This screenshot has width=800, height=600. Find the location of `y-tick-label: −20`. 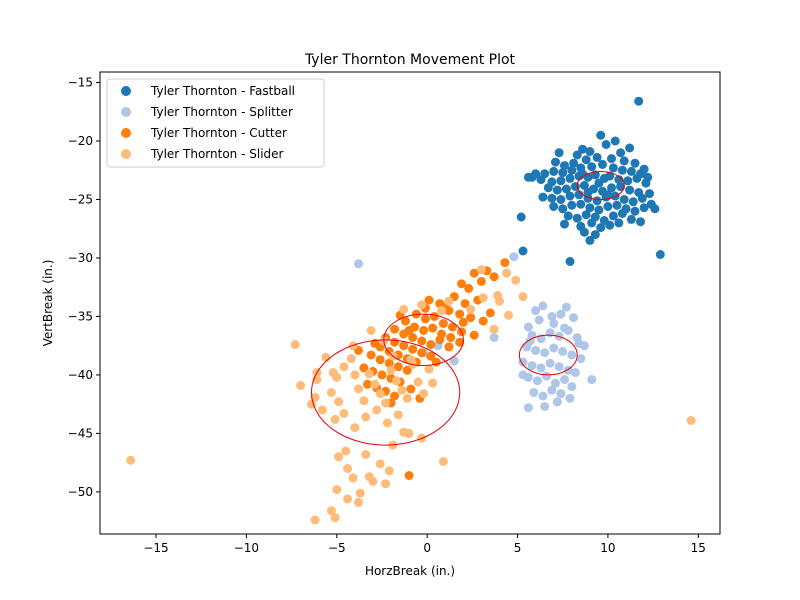

y-tick-label: −20 is located at coordinates (80, 141).